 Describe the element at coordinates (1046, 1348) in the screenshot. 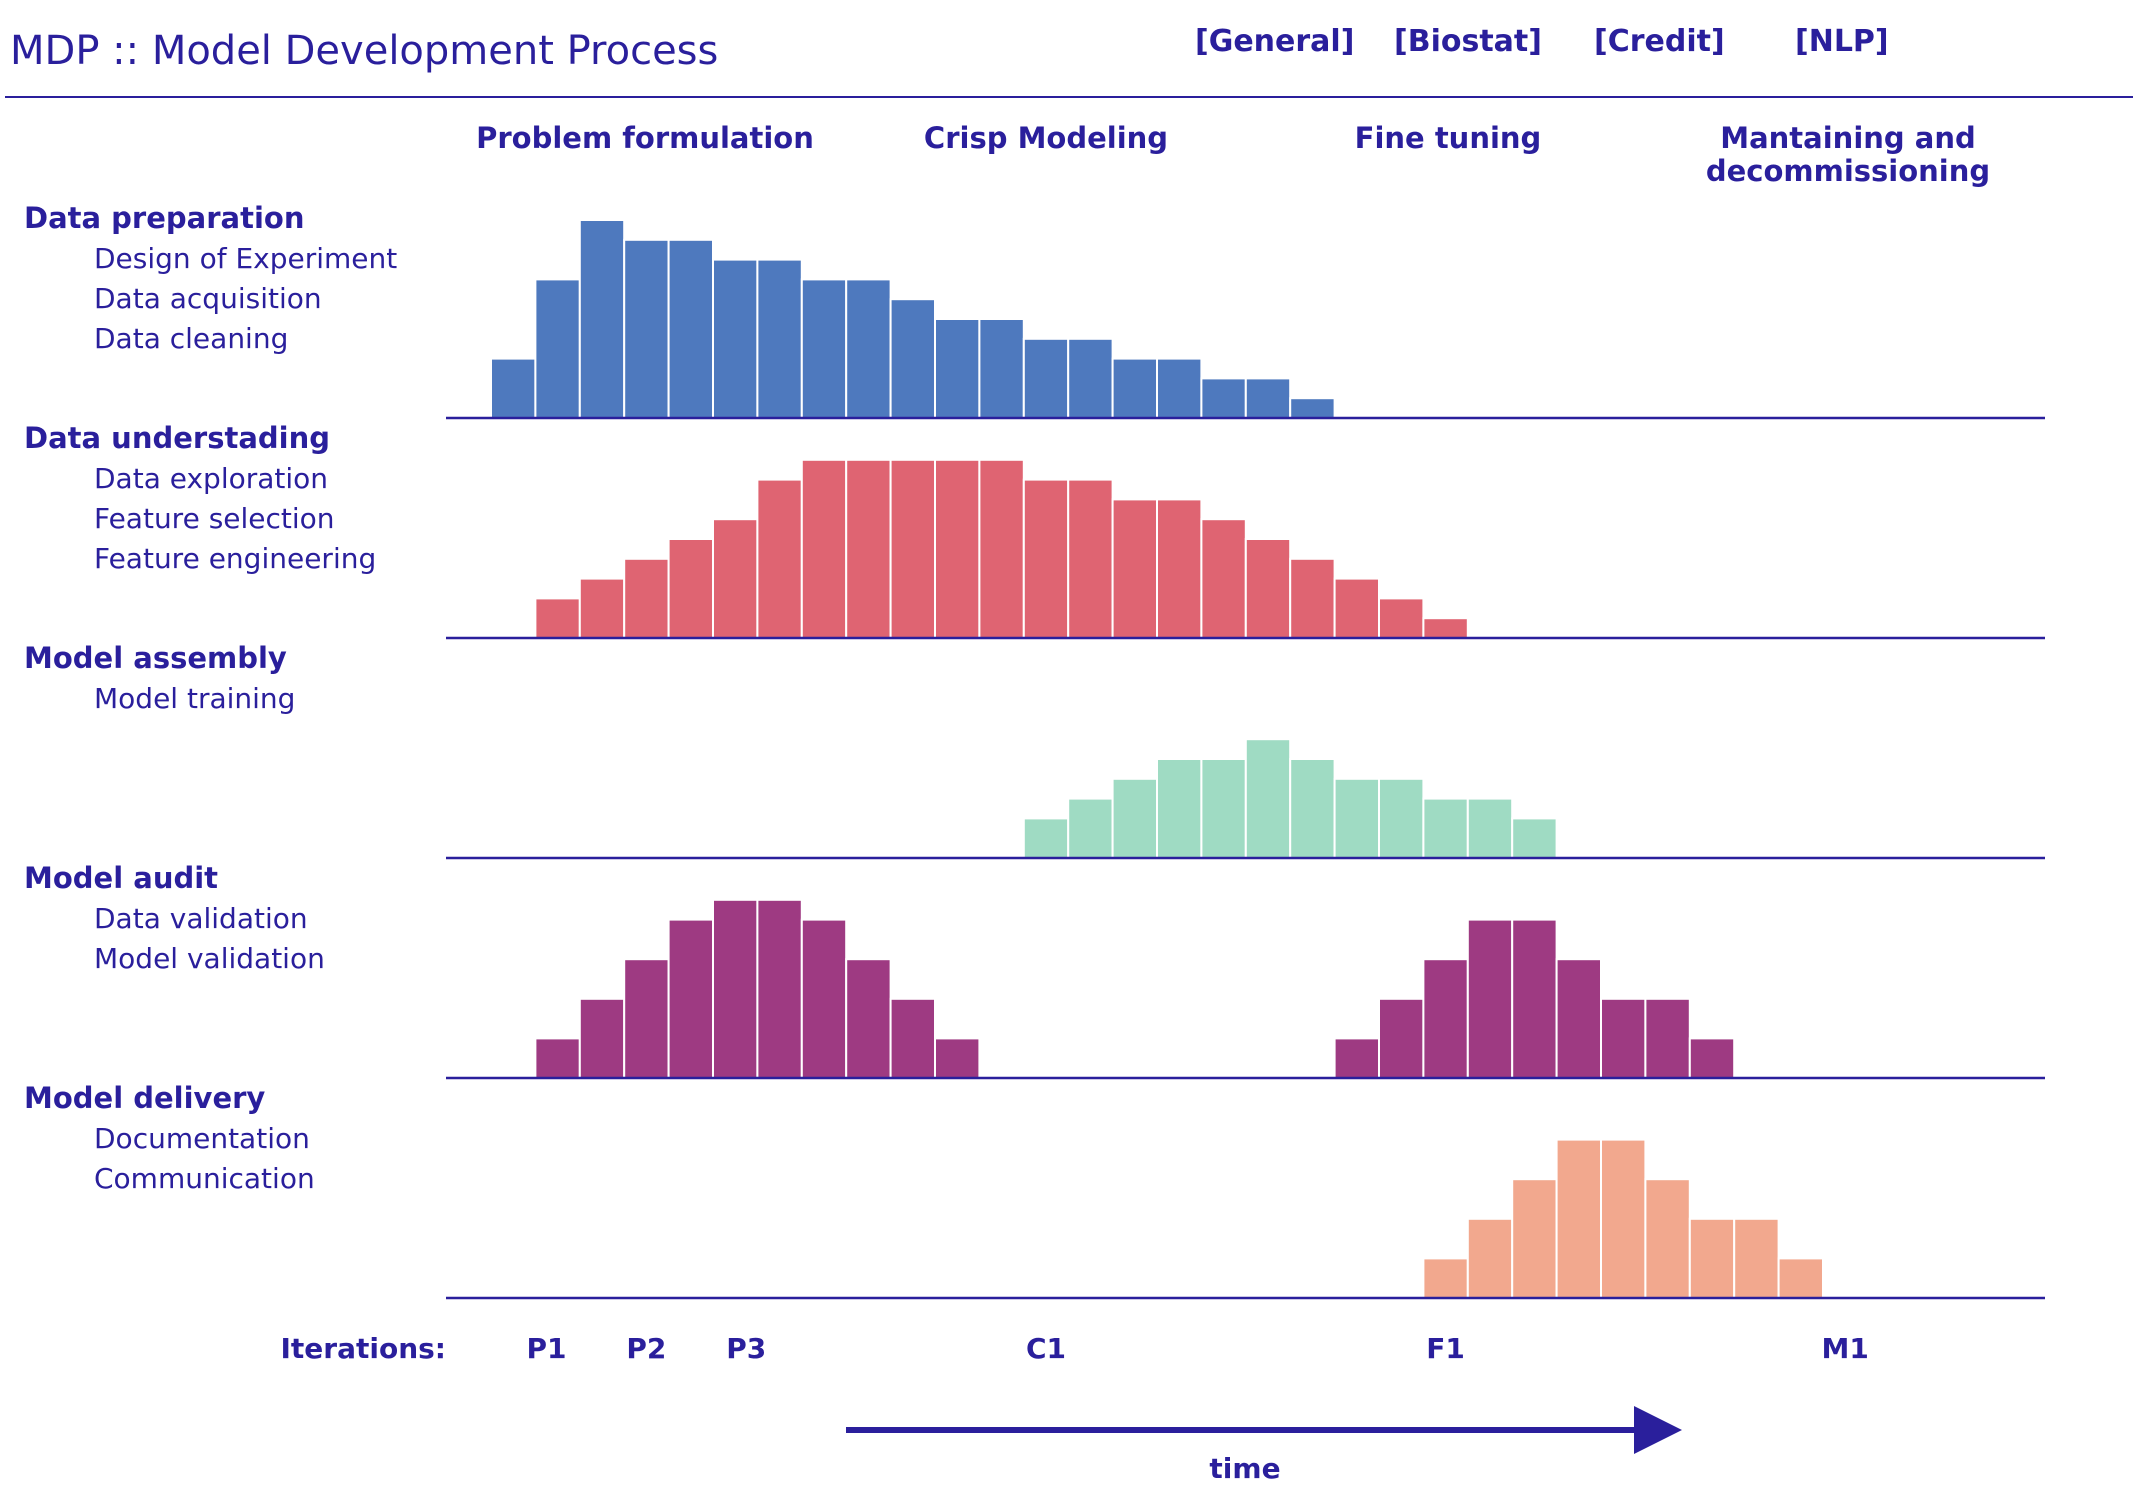

I see `iteration-mark: C1` at that location.